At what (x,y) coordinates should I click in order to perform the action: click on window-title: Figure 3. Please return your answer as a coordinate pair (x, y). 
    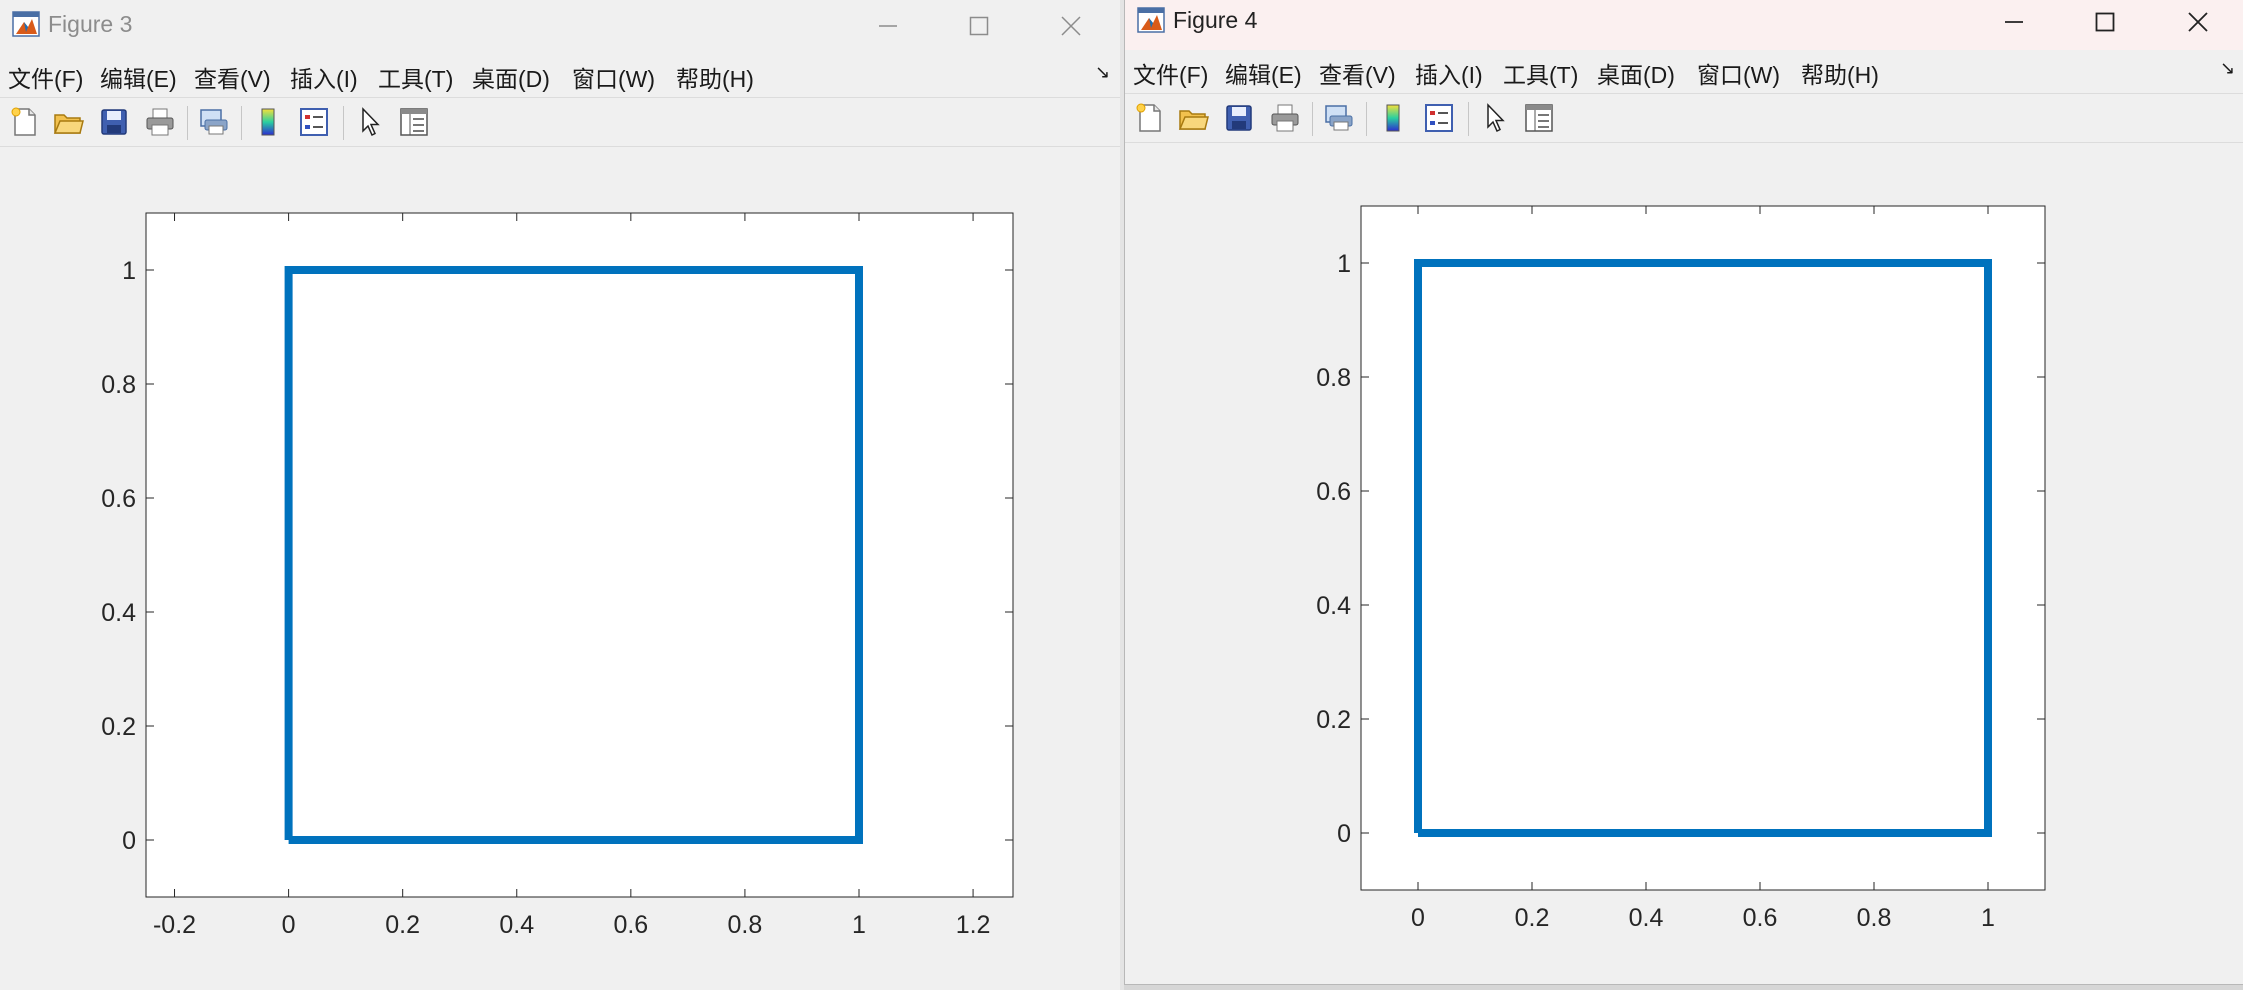
    Looking at the image, I should click on (90, 24).